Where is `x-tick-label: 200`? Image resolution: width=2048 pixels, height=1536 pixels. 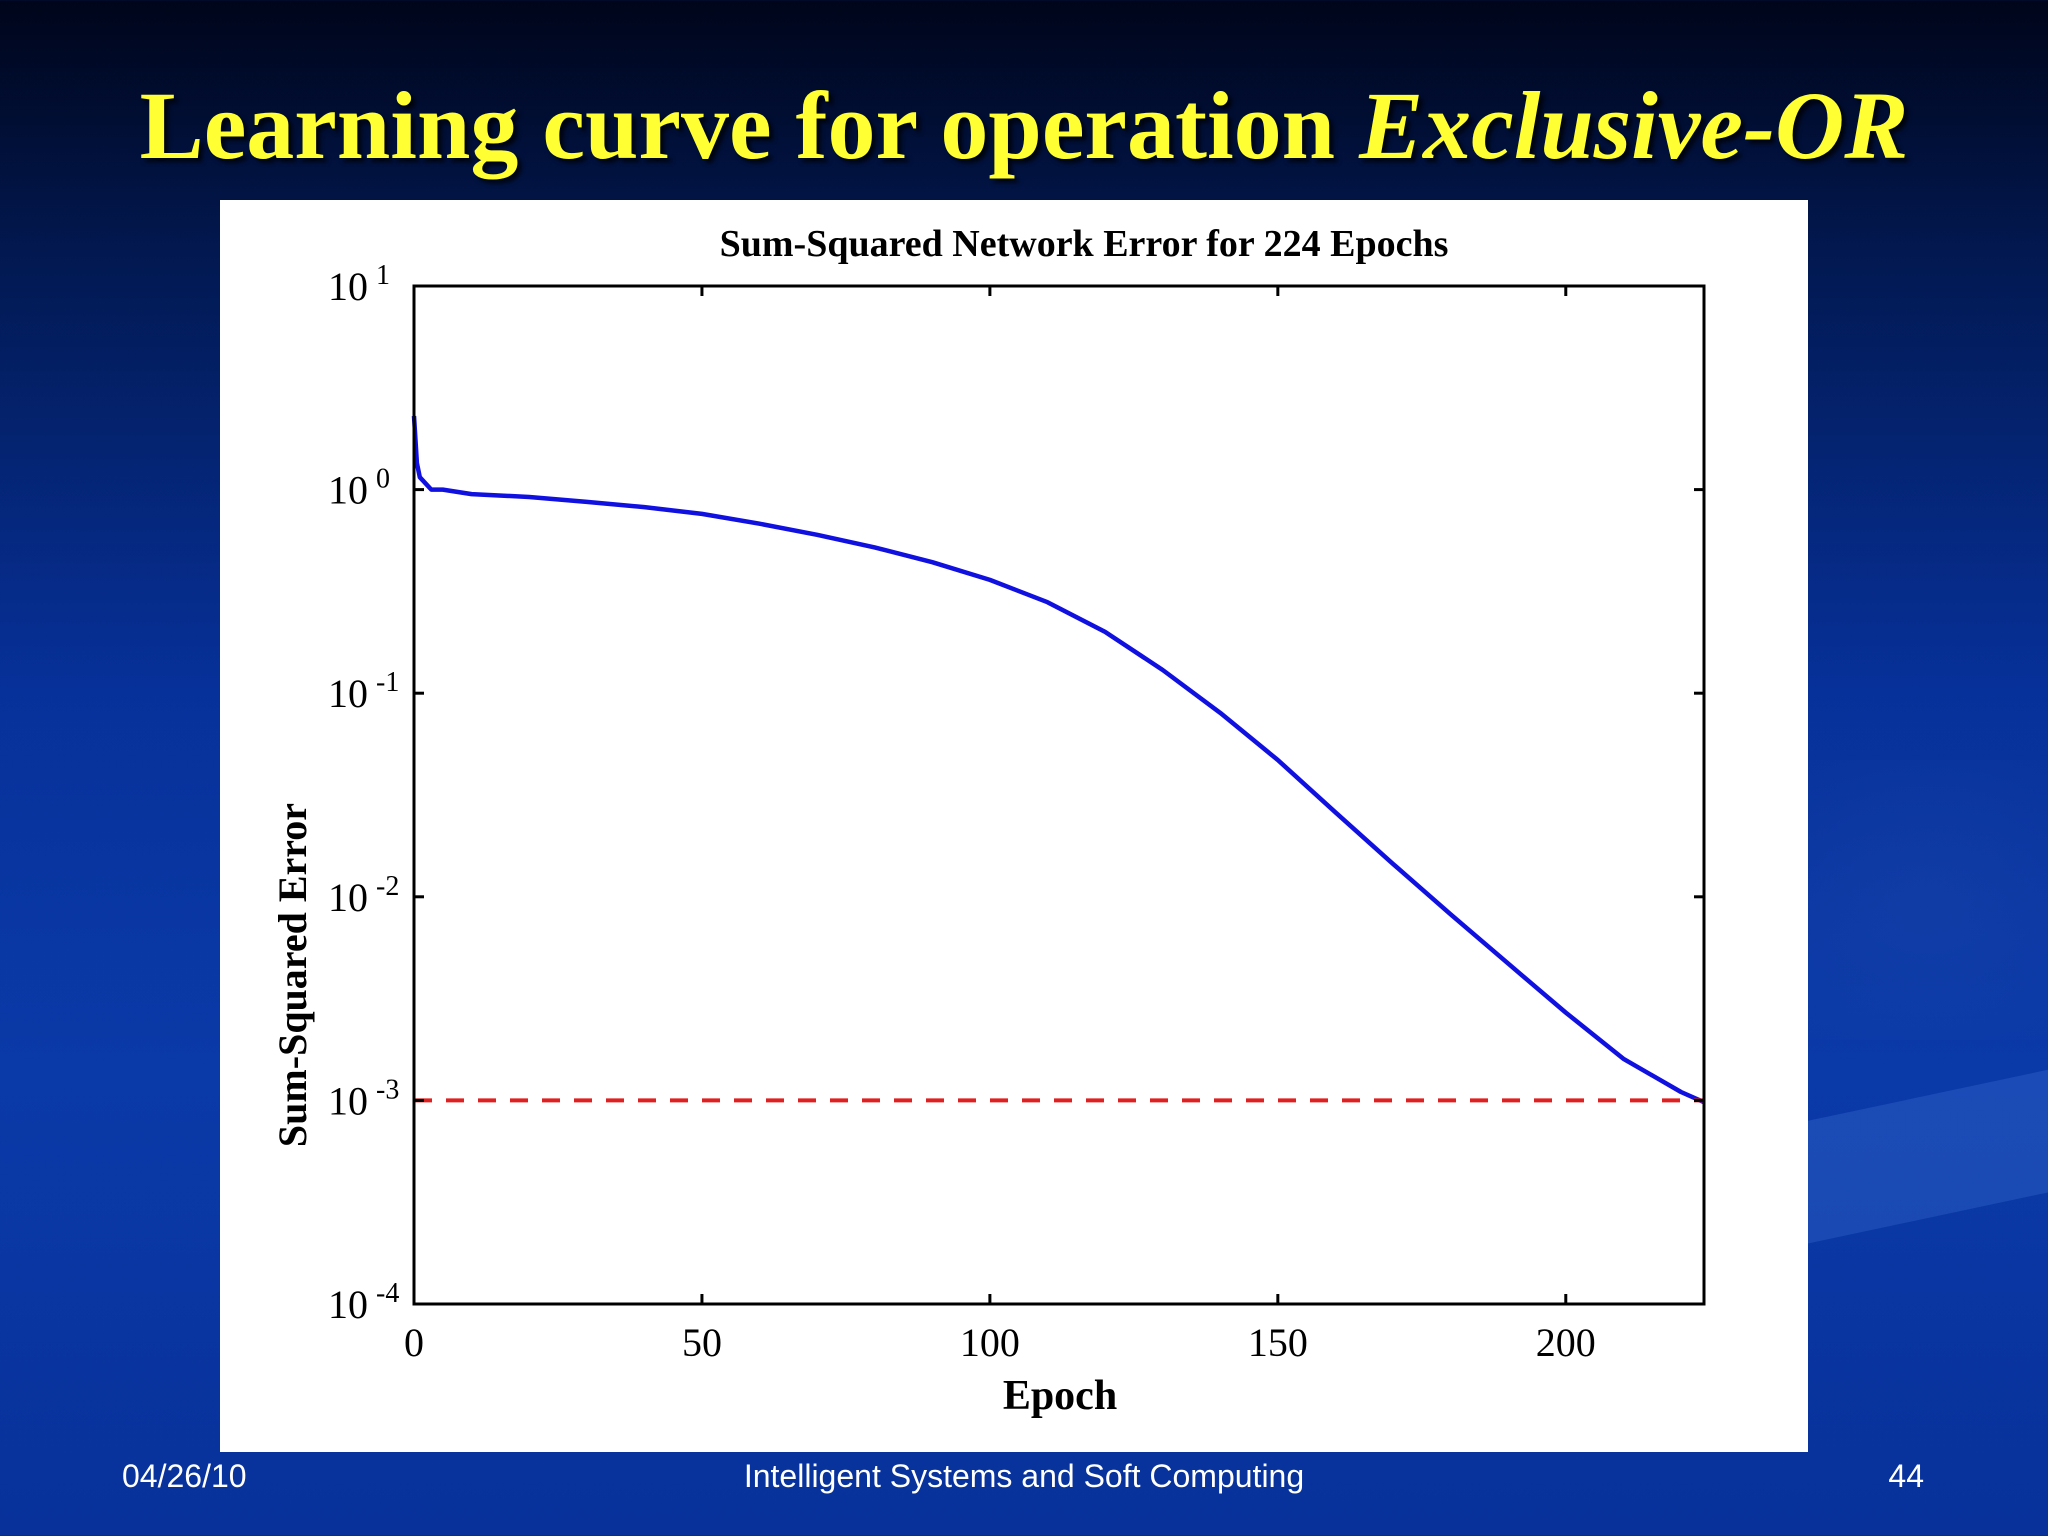 x-tick-label: 200 is located at coordinates (1566, 1342).